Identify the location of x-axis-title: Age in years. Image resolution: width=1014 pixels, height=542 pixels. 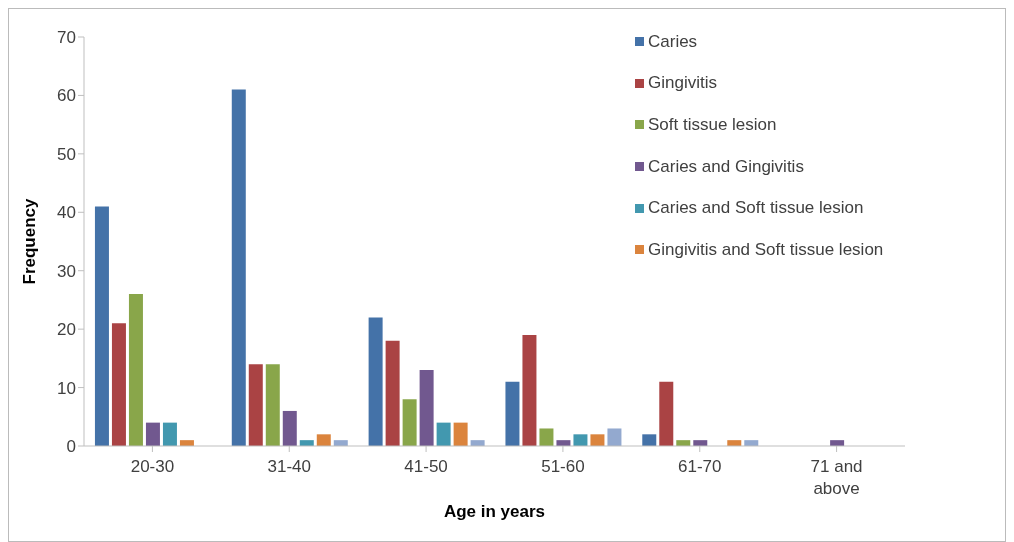
(494, 511).